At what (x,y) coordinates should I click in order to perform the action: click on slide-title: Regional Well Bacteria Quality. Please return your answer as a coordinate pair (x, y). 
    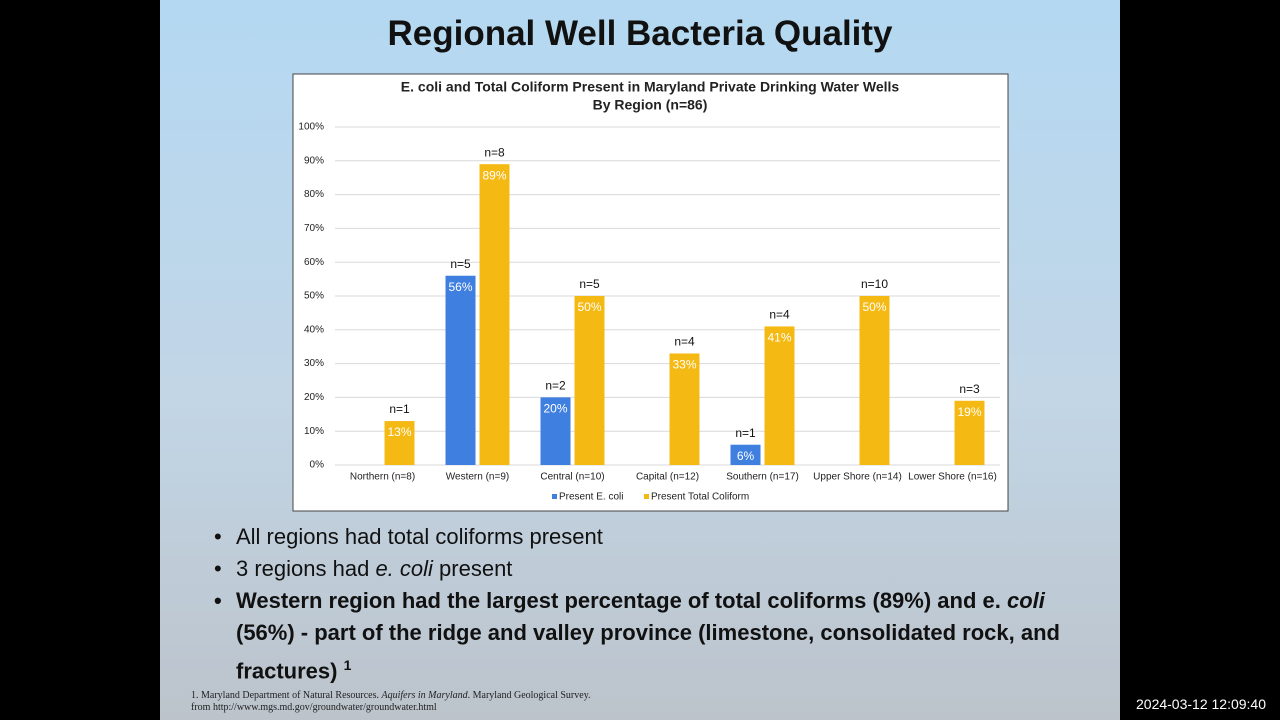
    Looking at the image, I should click on (640, 33).